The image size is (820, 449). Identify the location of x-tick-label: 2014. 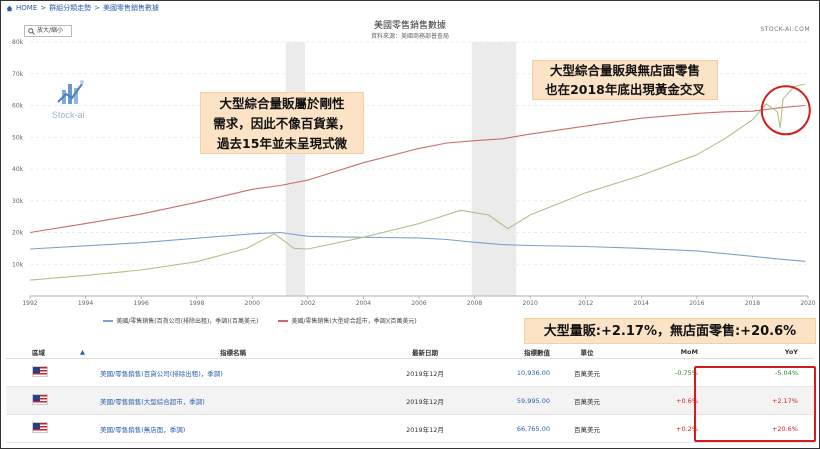
(641, 303).